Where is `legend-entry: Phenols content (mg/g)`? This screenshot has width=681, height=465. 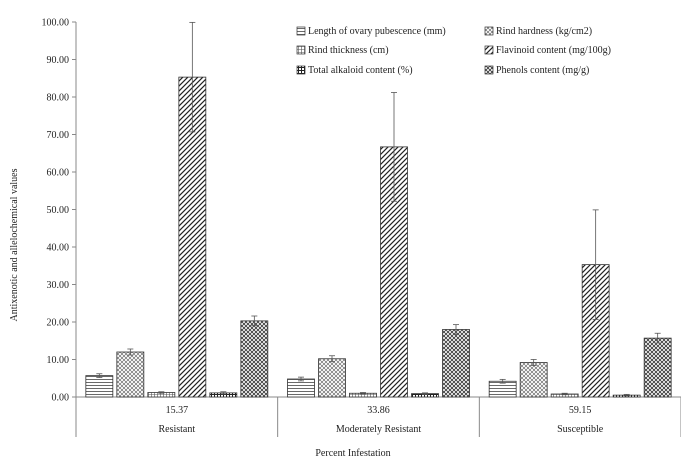
legend-entry: Phenols content (mg/g) is located at coordinates (542, 70).